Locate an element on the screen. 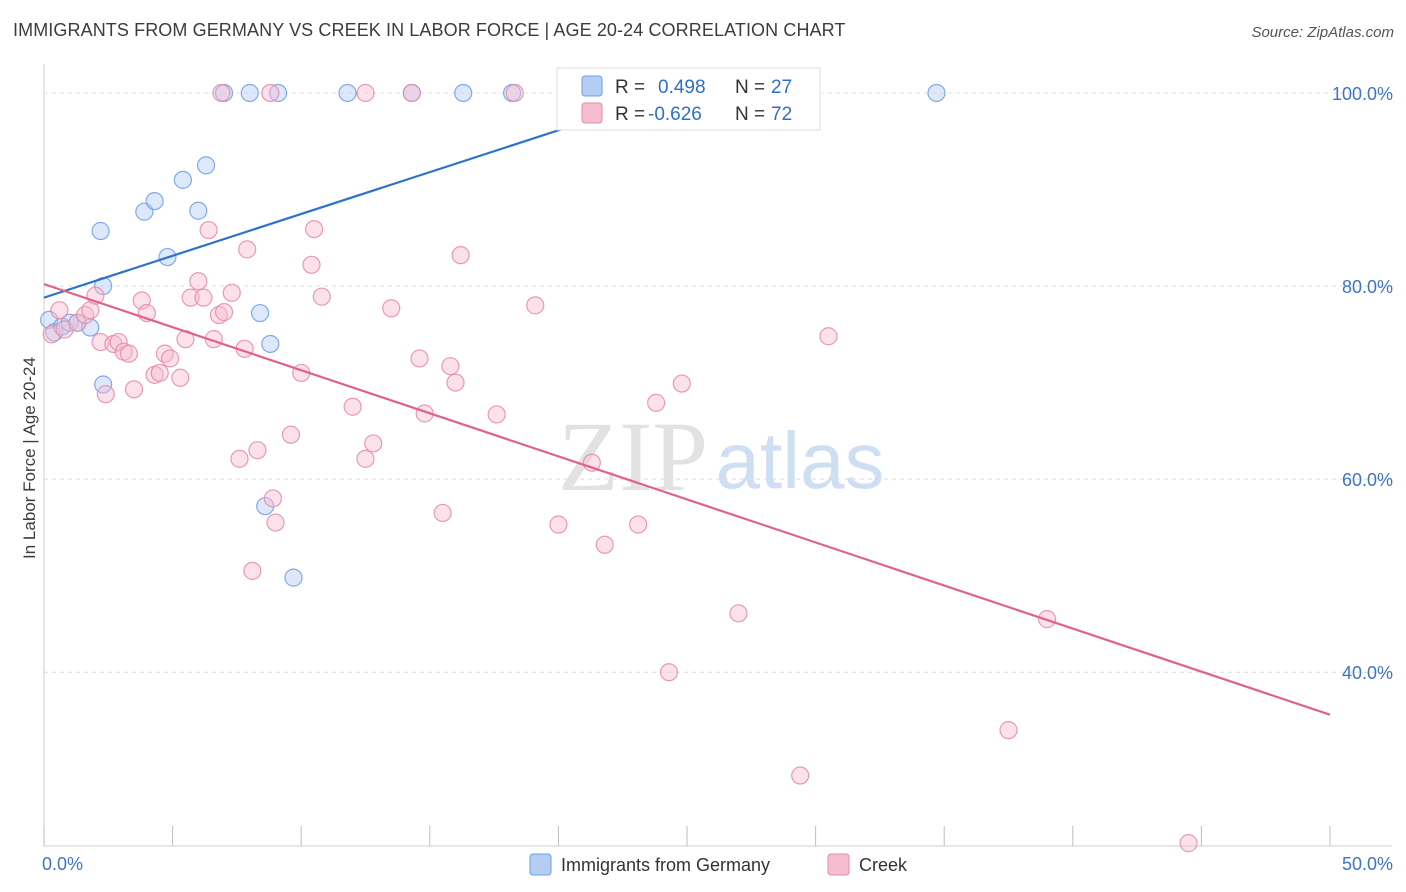 The width and height of the screenshot is (1406, 892). y-tick-label: 100.0% is located at coordinates (1362, 94).